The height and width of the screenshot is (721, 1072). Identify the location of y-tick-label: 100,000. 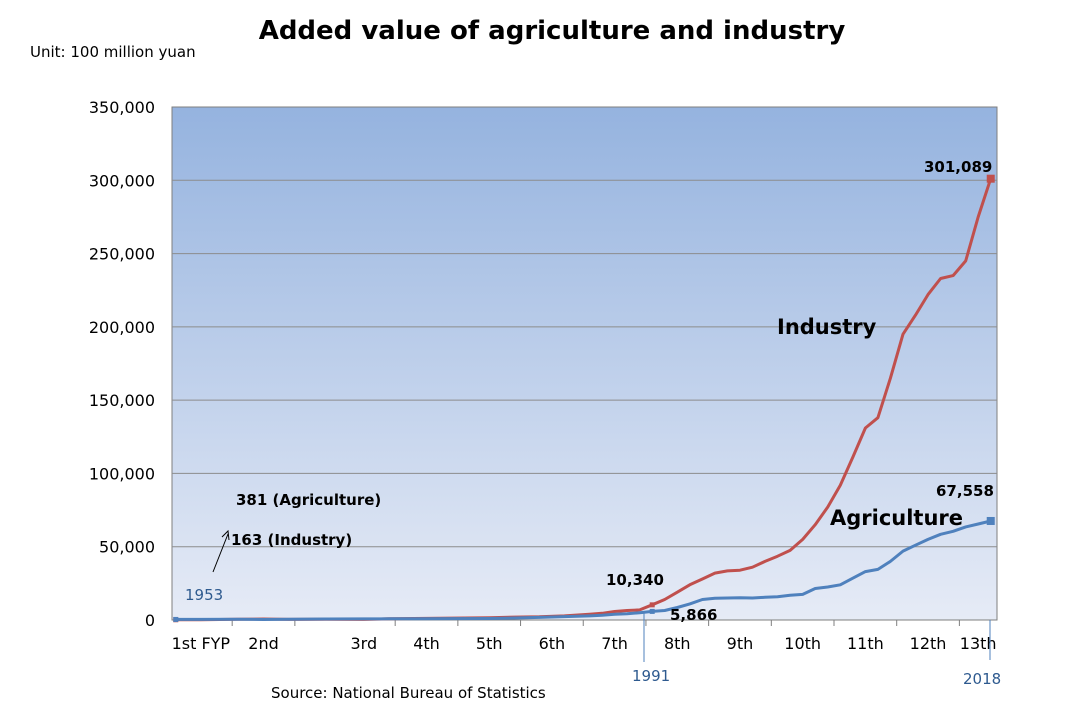
(122, 473).